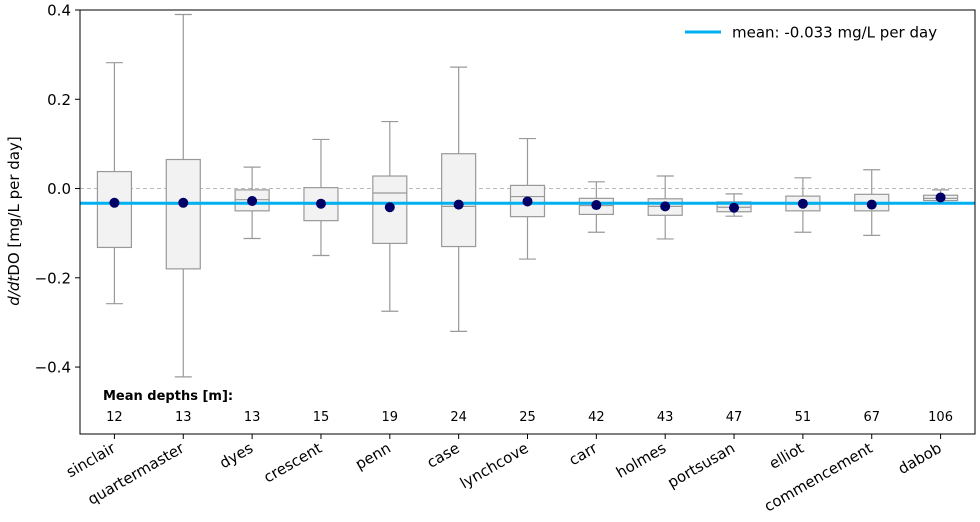  What do you see at coordinates (59, 11) in the screenshot?
I see `y-tick-label: 0.4` at bounding box center [59, 11].